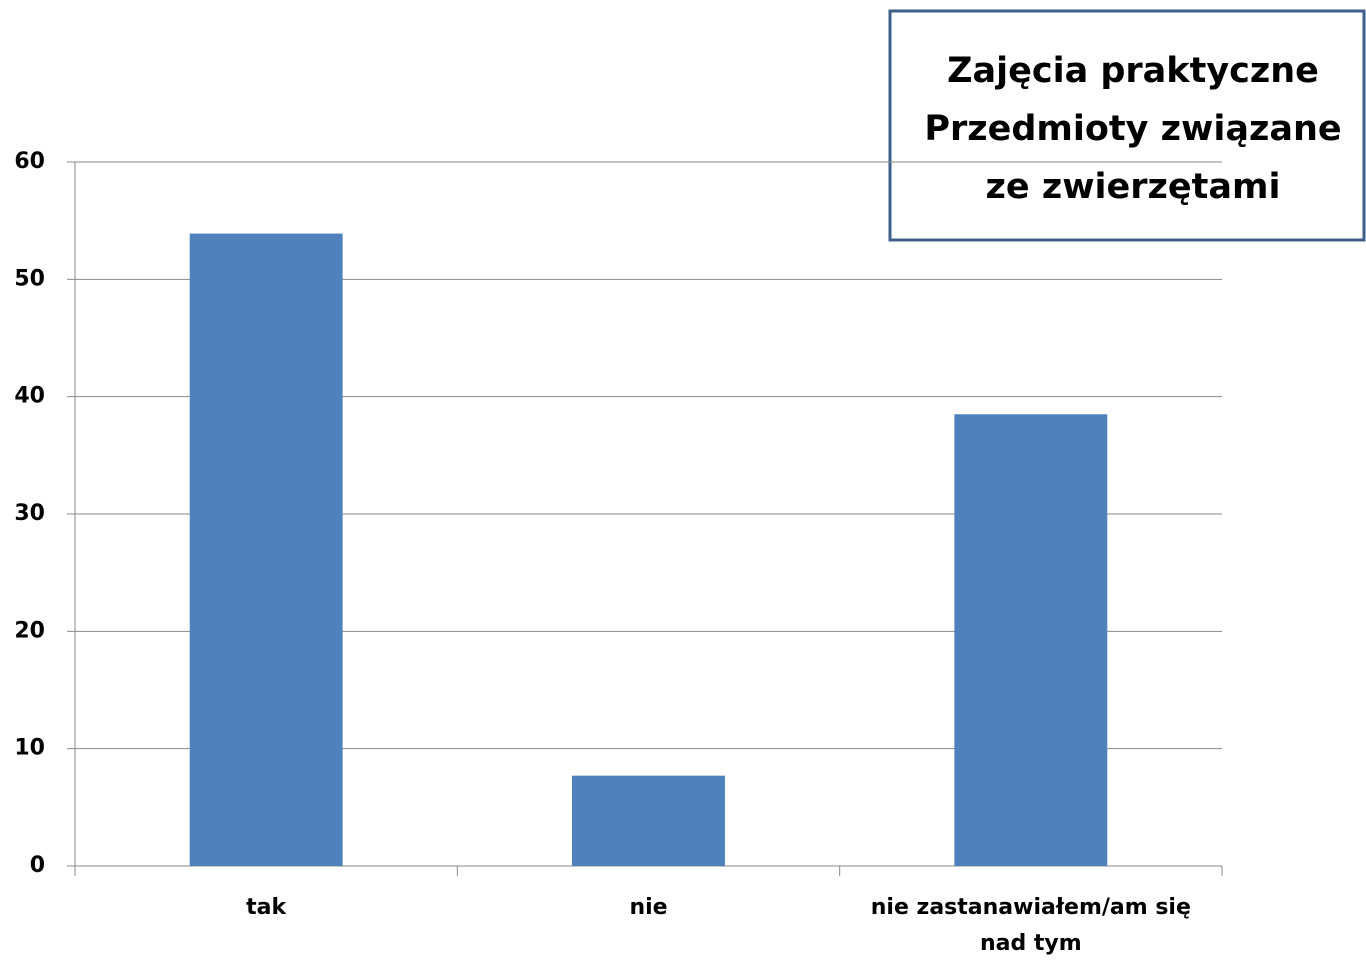  Describe the element at coordinates (1133, 187) in the screenshot. I see `chart-title: ze zwierzętami` at that location.